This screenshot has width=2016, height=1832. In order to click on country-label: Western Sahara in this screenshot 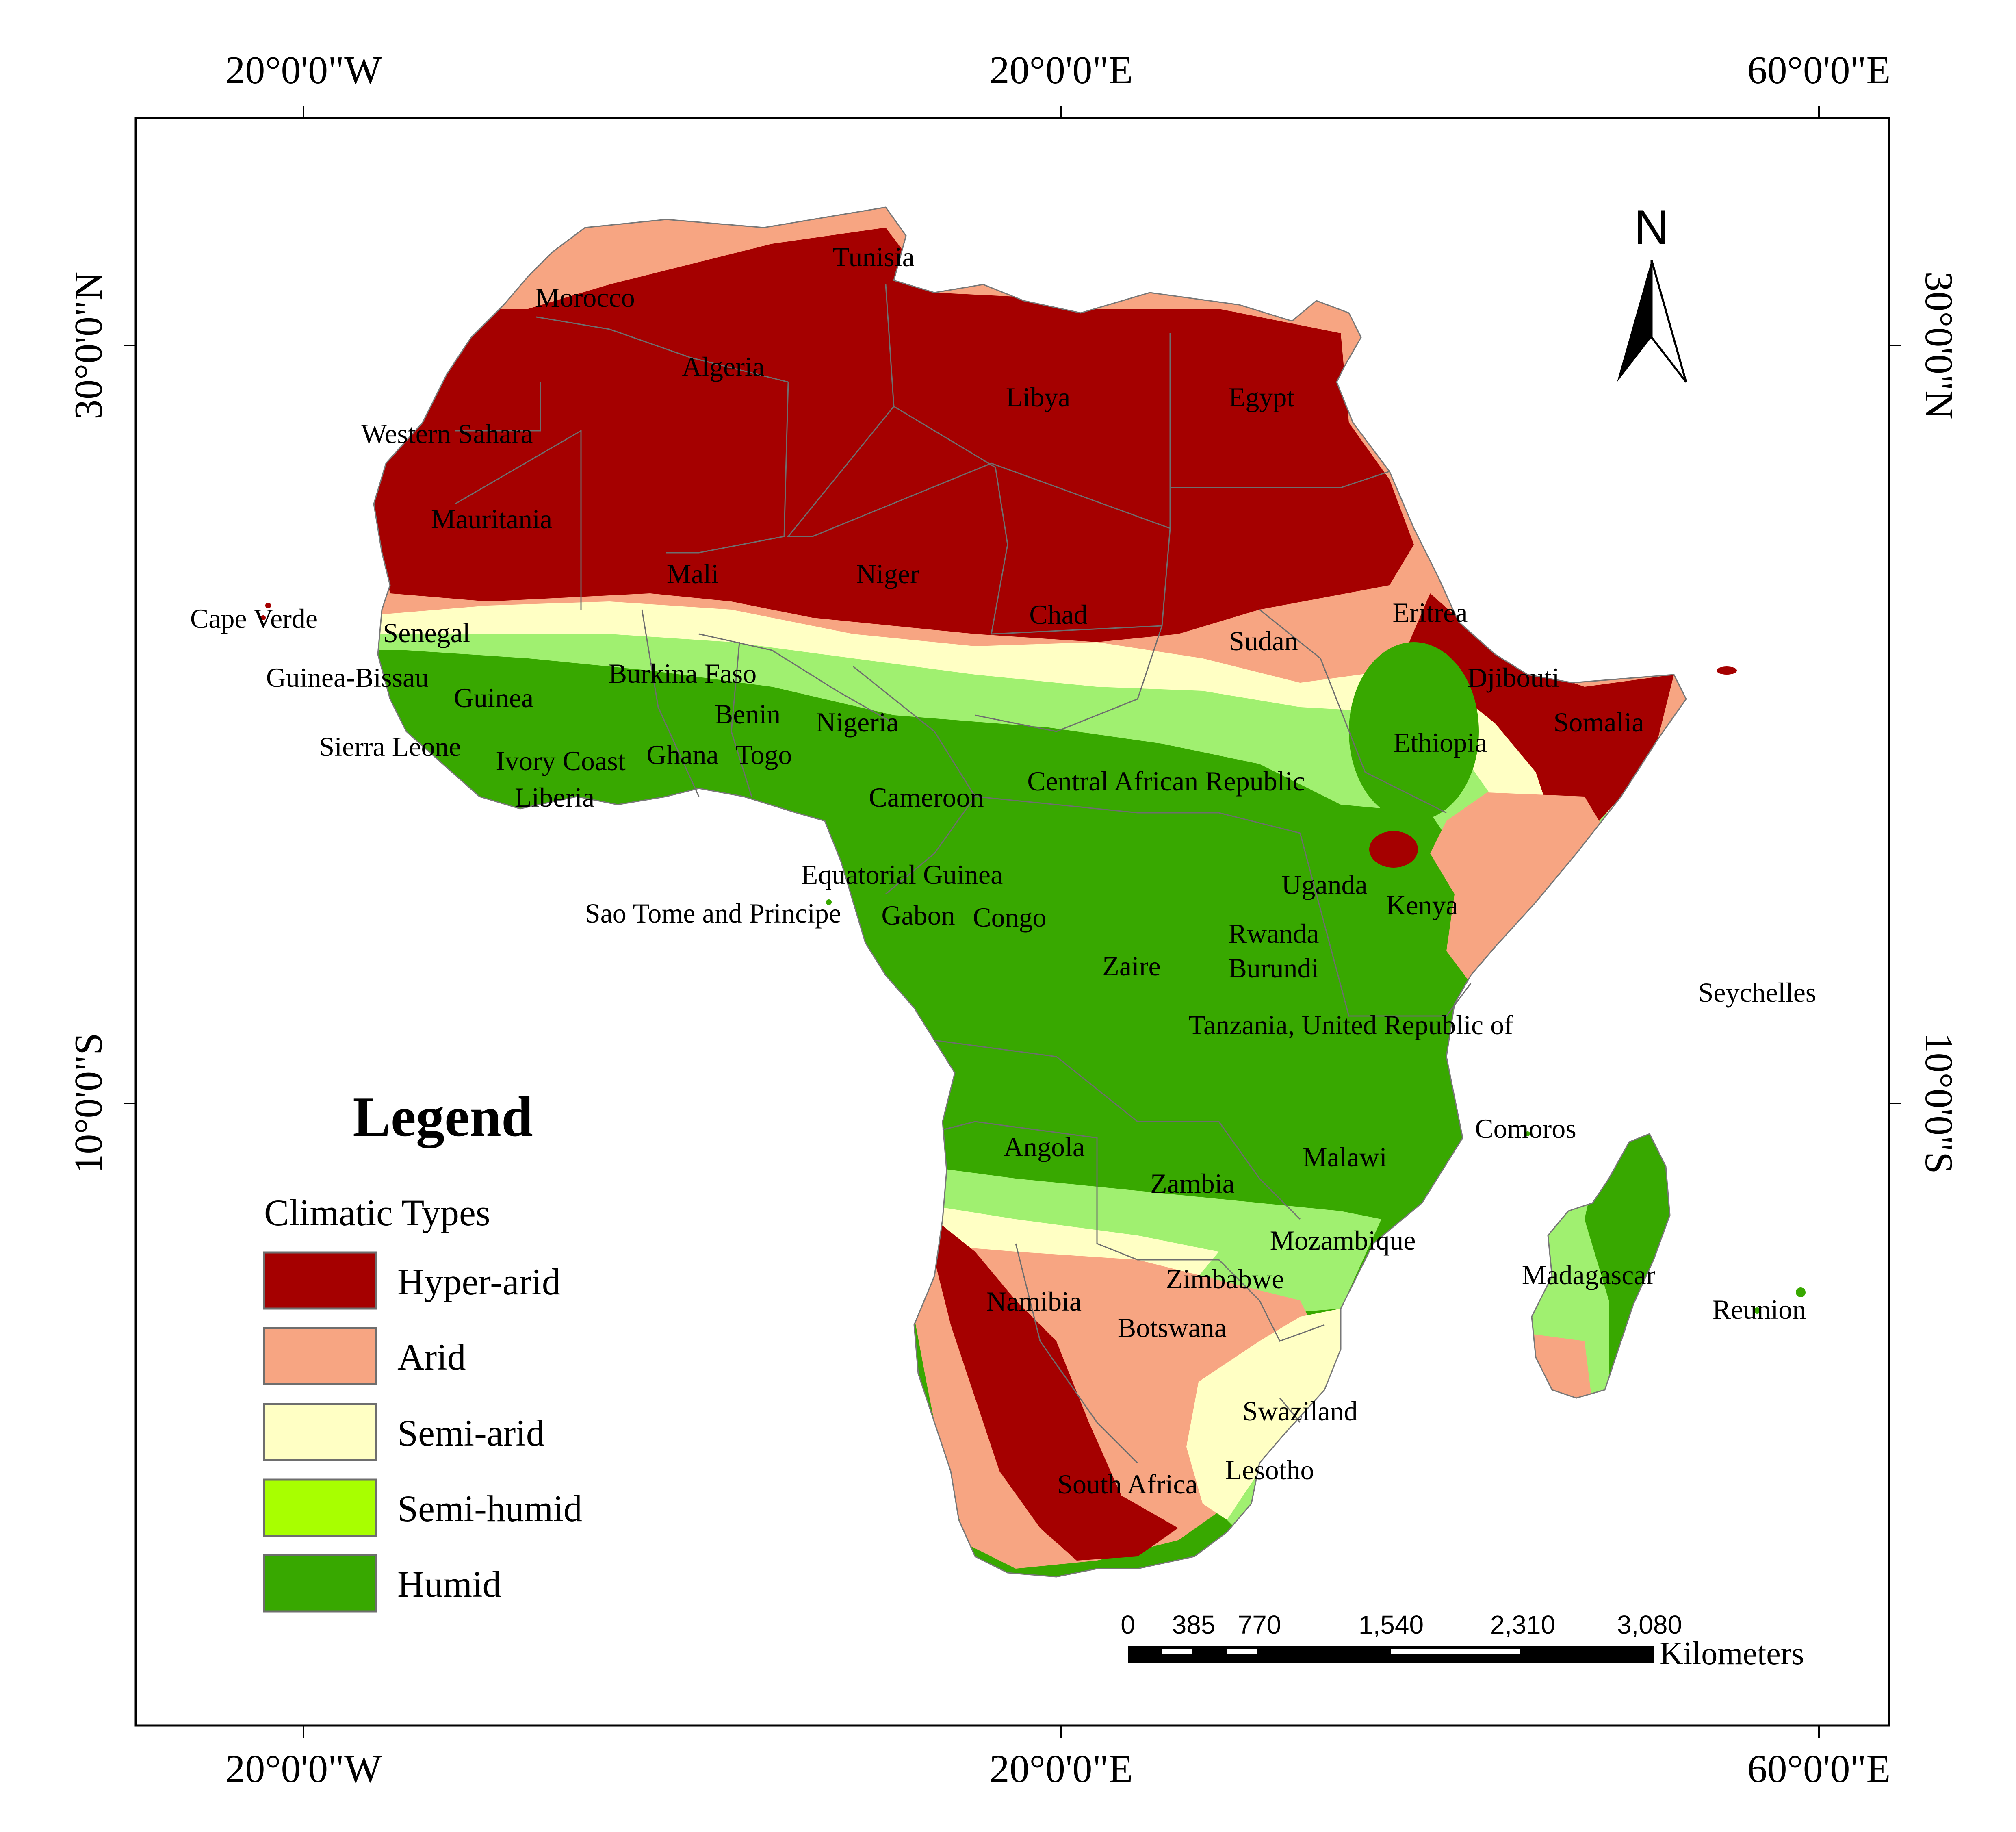, I will do `click(447, 434)`.